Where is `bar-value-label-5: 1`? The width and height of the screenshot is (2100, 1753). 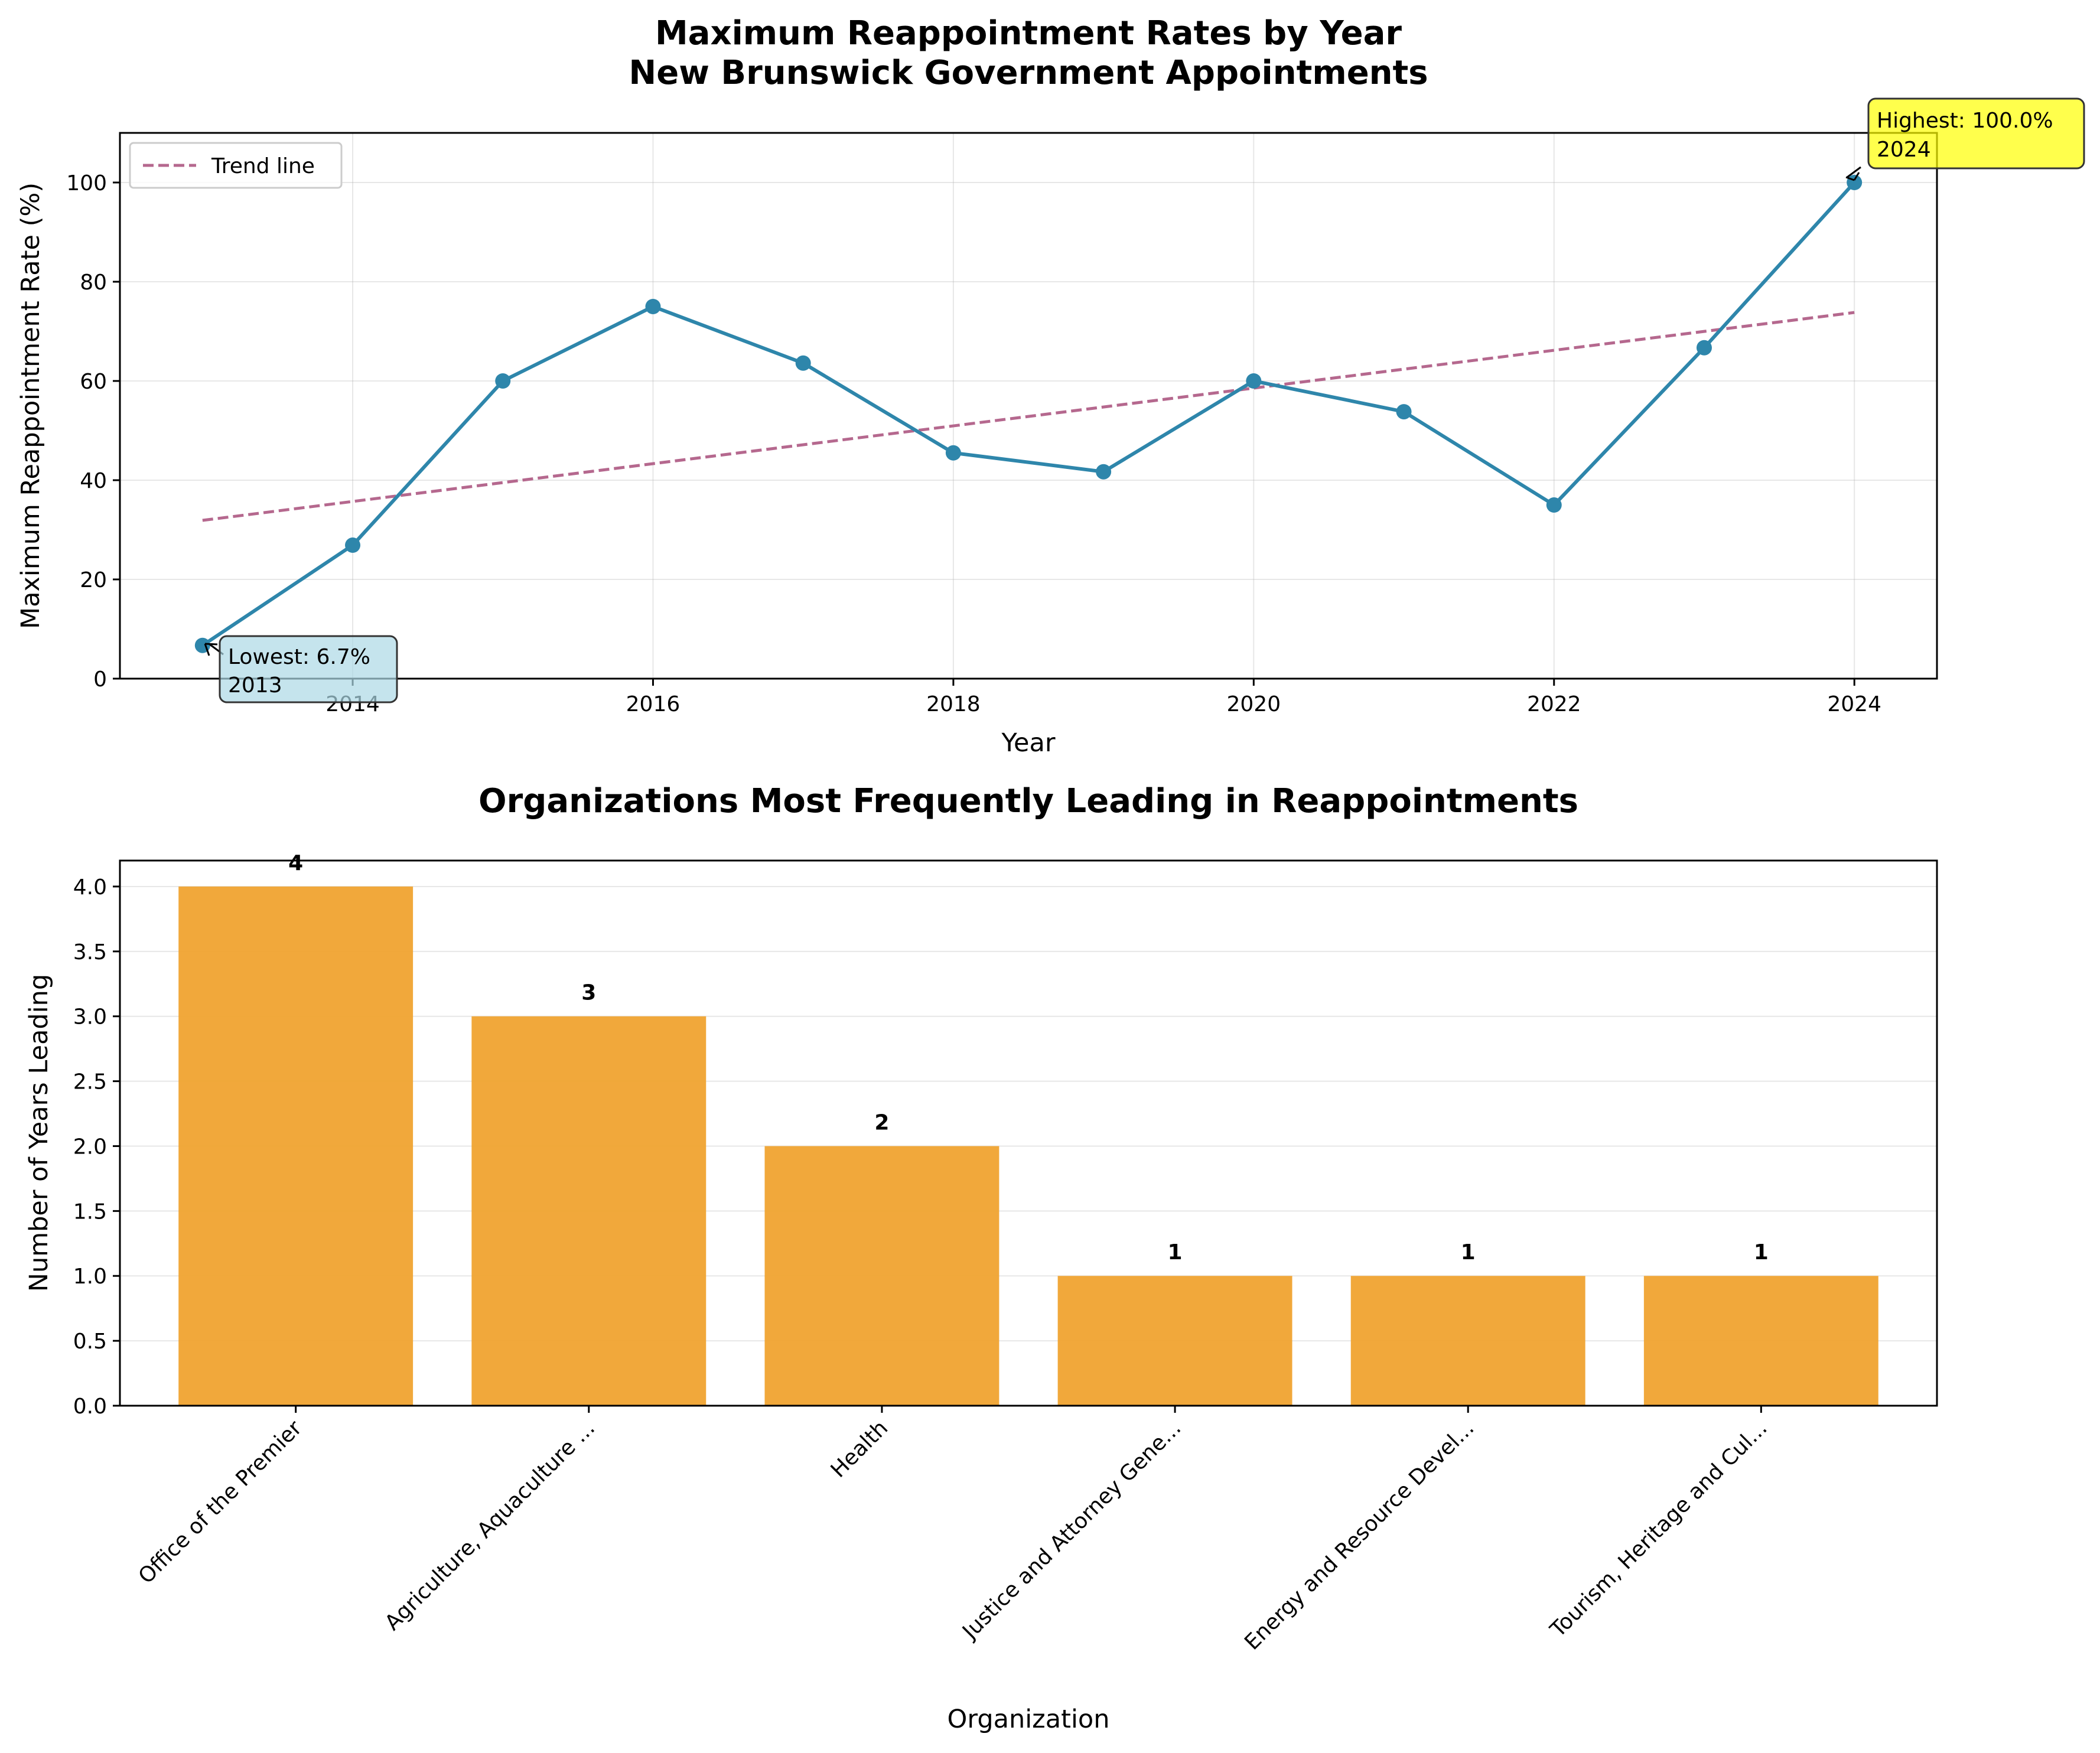 bar-value-label-5: 1 is located at coordinates (1761, 1252).